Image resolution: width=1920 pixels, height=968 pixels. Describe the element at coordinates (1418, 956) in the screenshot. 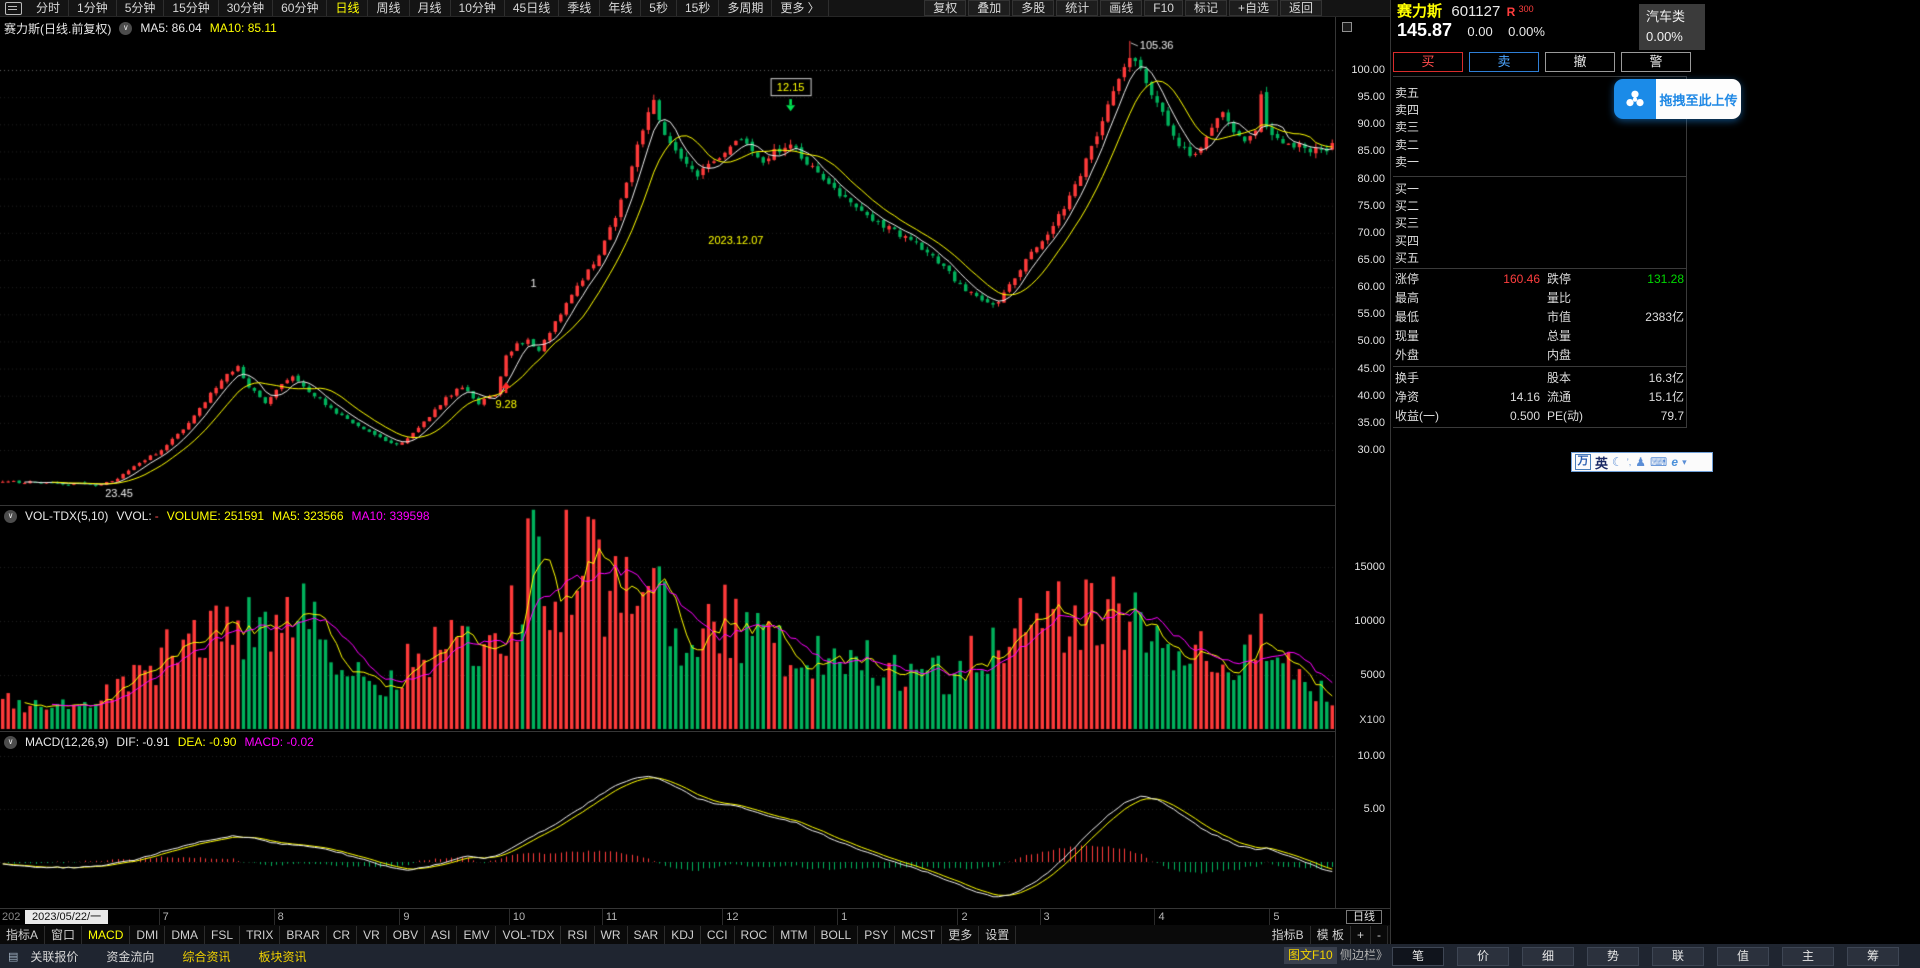

I see `sidebar-tab-笔: 笔` at that location.